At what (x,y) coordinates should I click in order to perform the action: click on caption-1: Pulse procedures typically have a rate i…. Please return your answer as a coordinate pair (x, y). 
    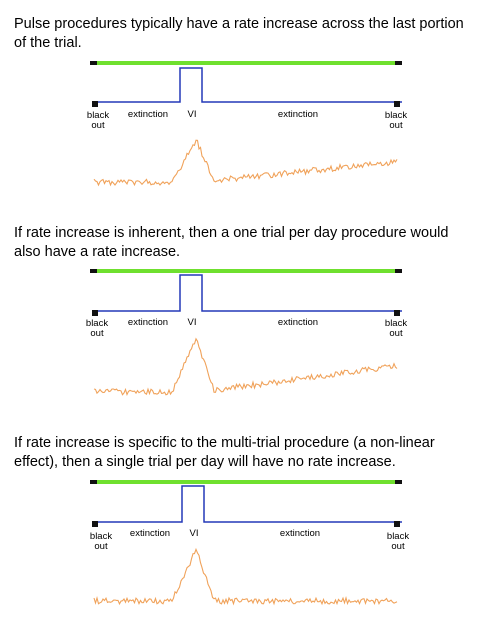
    Looking at the image, I should click on (239, 33).